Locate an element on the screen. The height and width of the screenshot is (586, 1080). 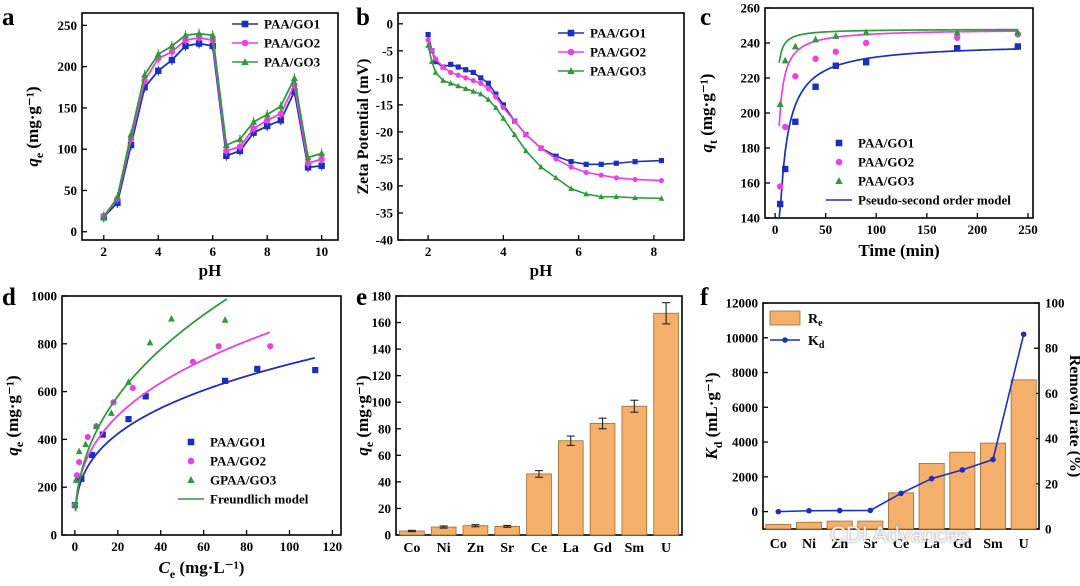
y-tick-label: 8000 is located at coordinates (745, 372).